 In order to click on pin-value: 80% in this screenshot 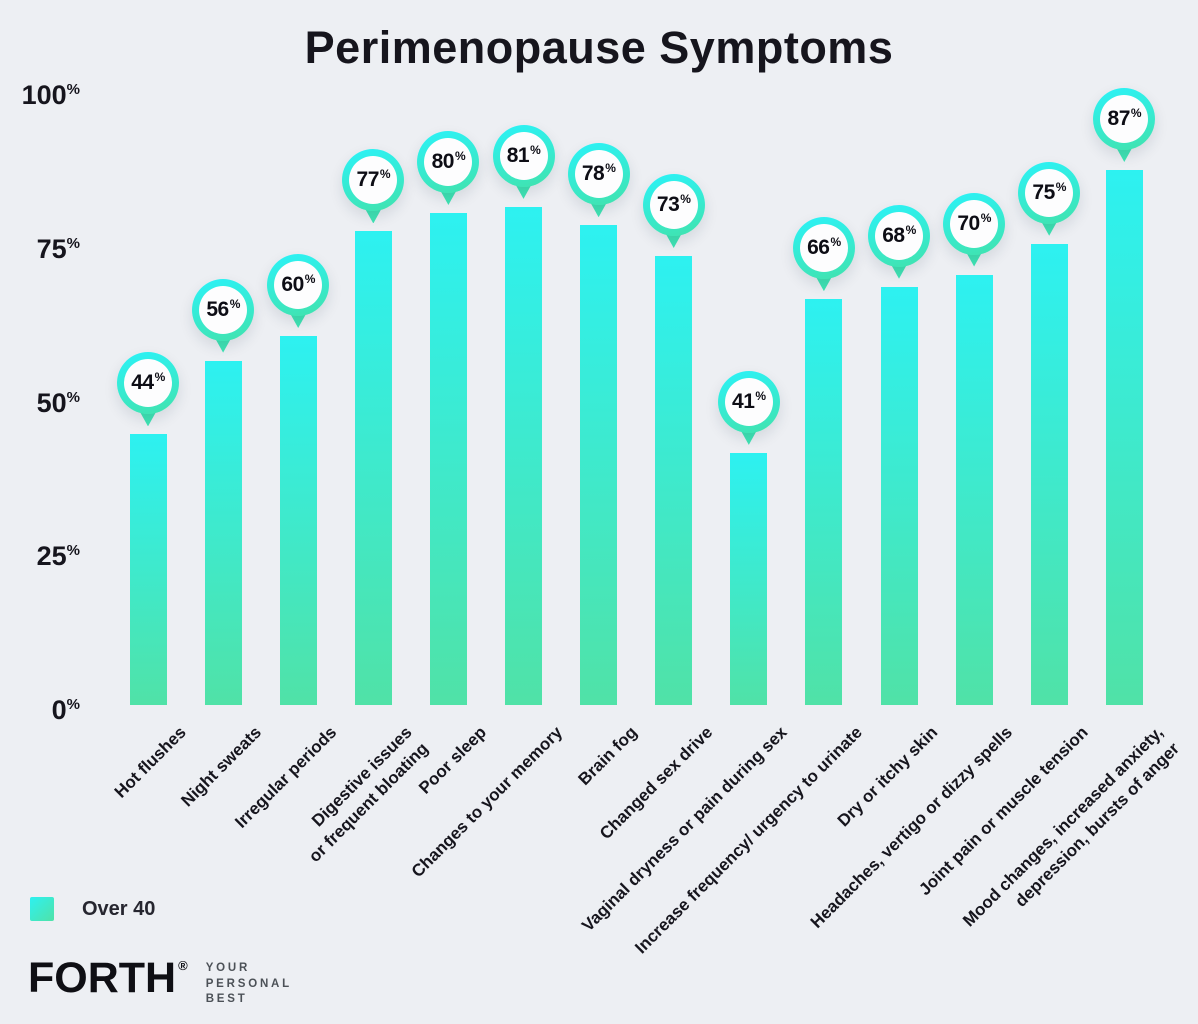, I will do `click(448, 162)`.